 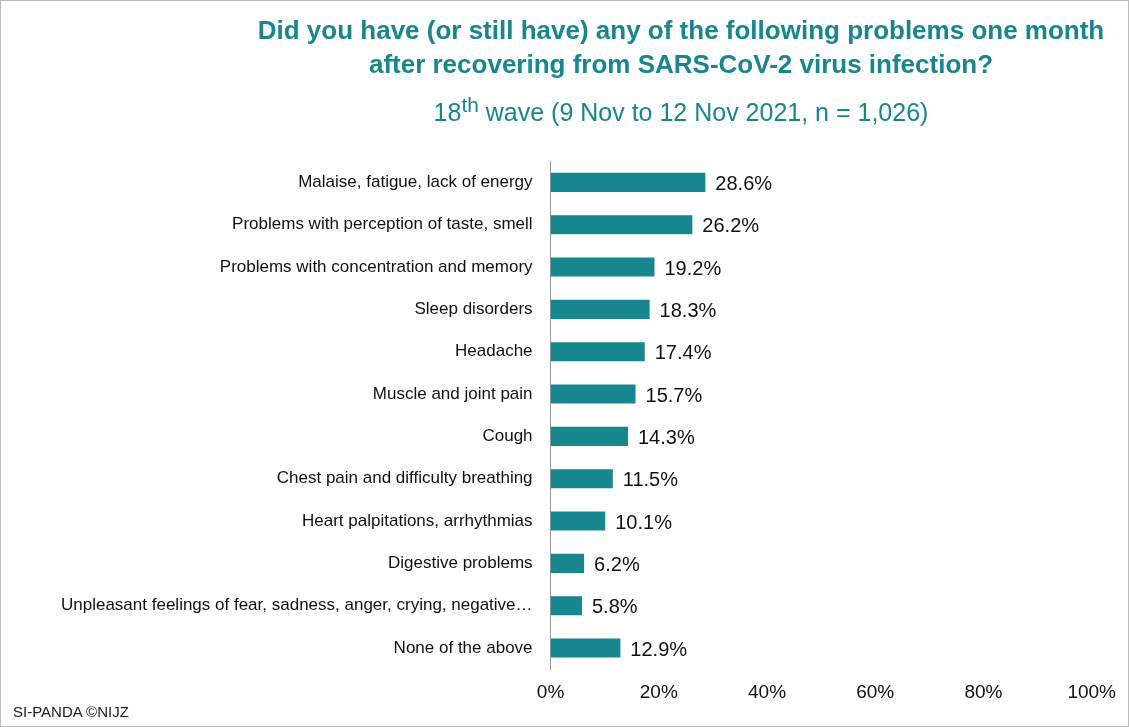 I want to click on data-label: 18.3%, so click(x=688, y=309).